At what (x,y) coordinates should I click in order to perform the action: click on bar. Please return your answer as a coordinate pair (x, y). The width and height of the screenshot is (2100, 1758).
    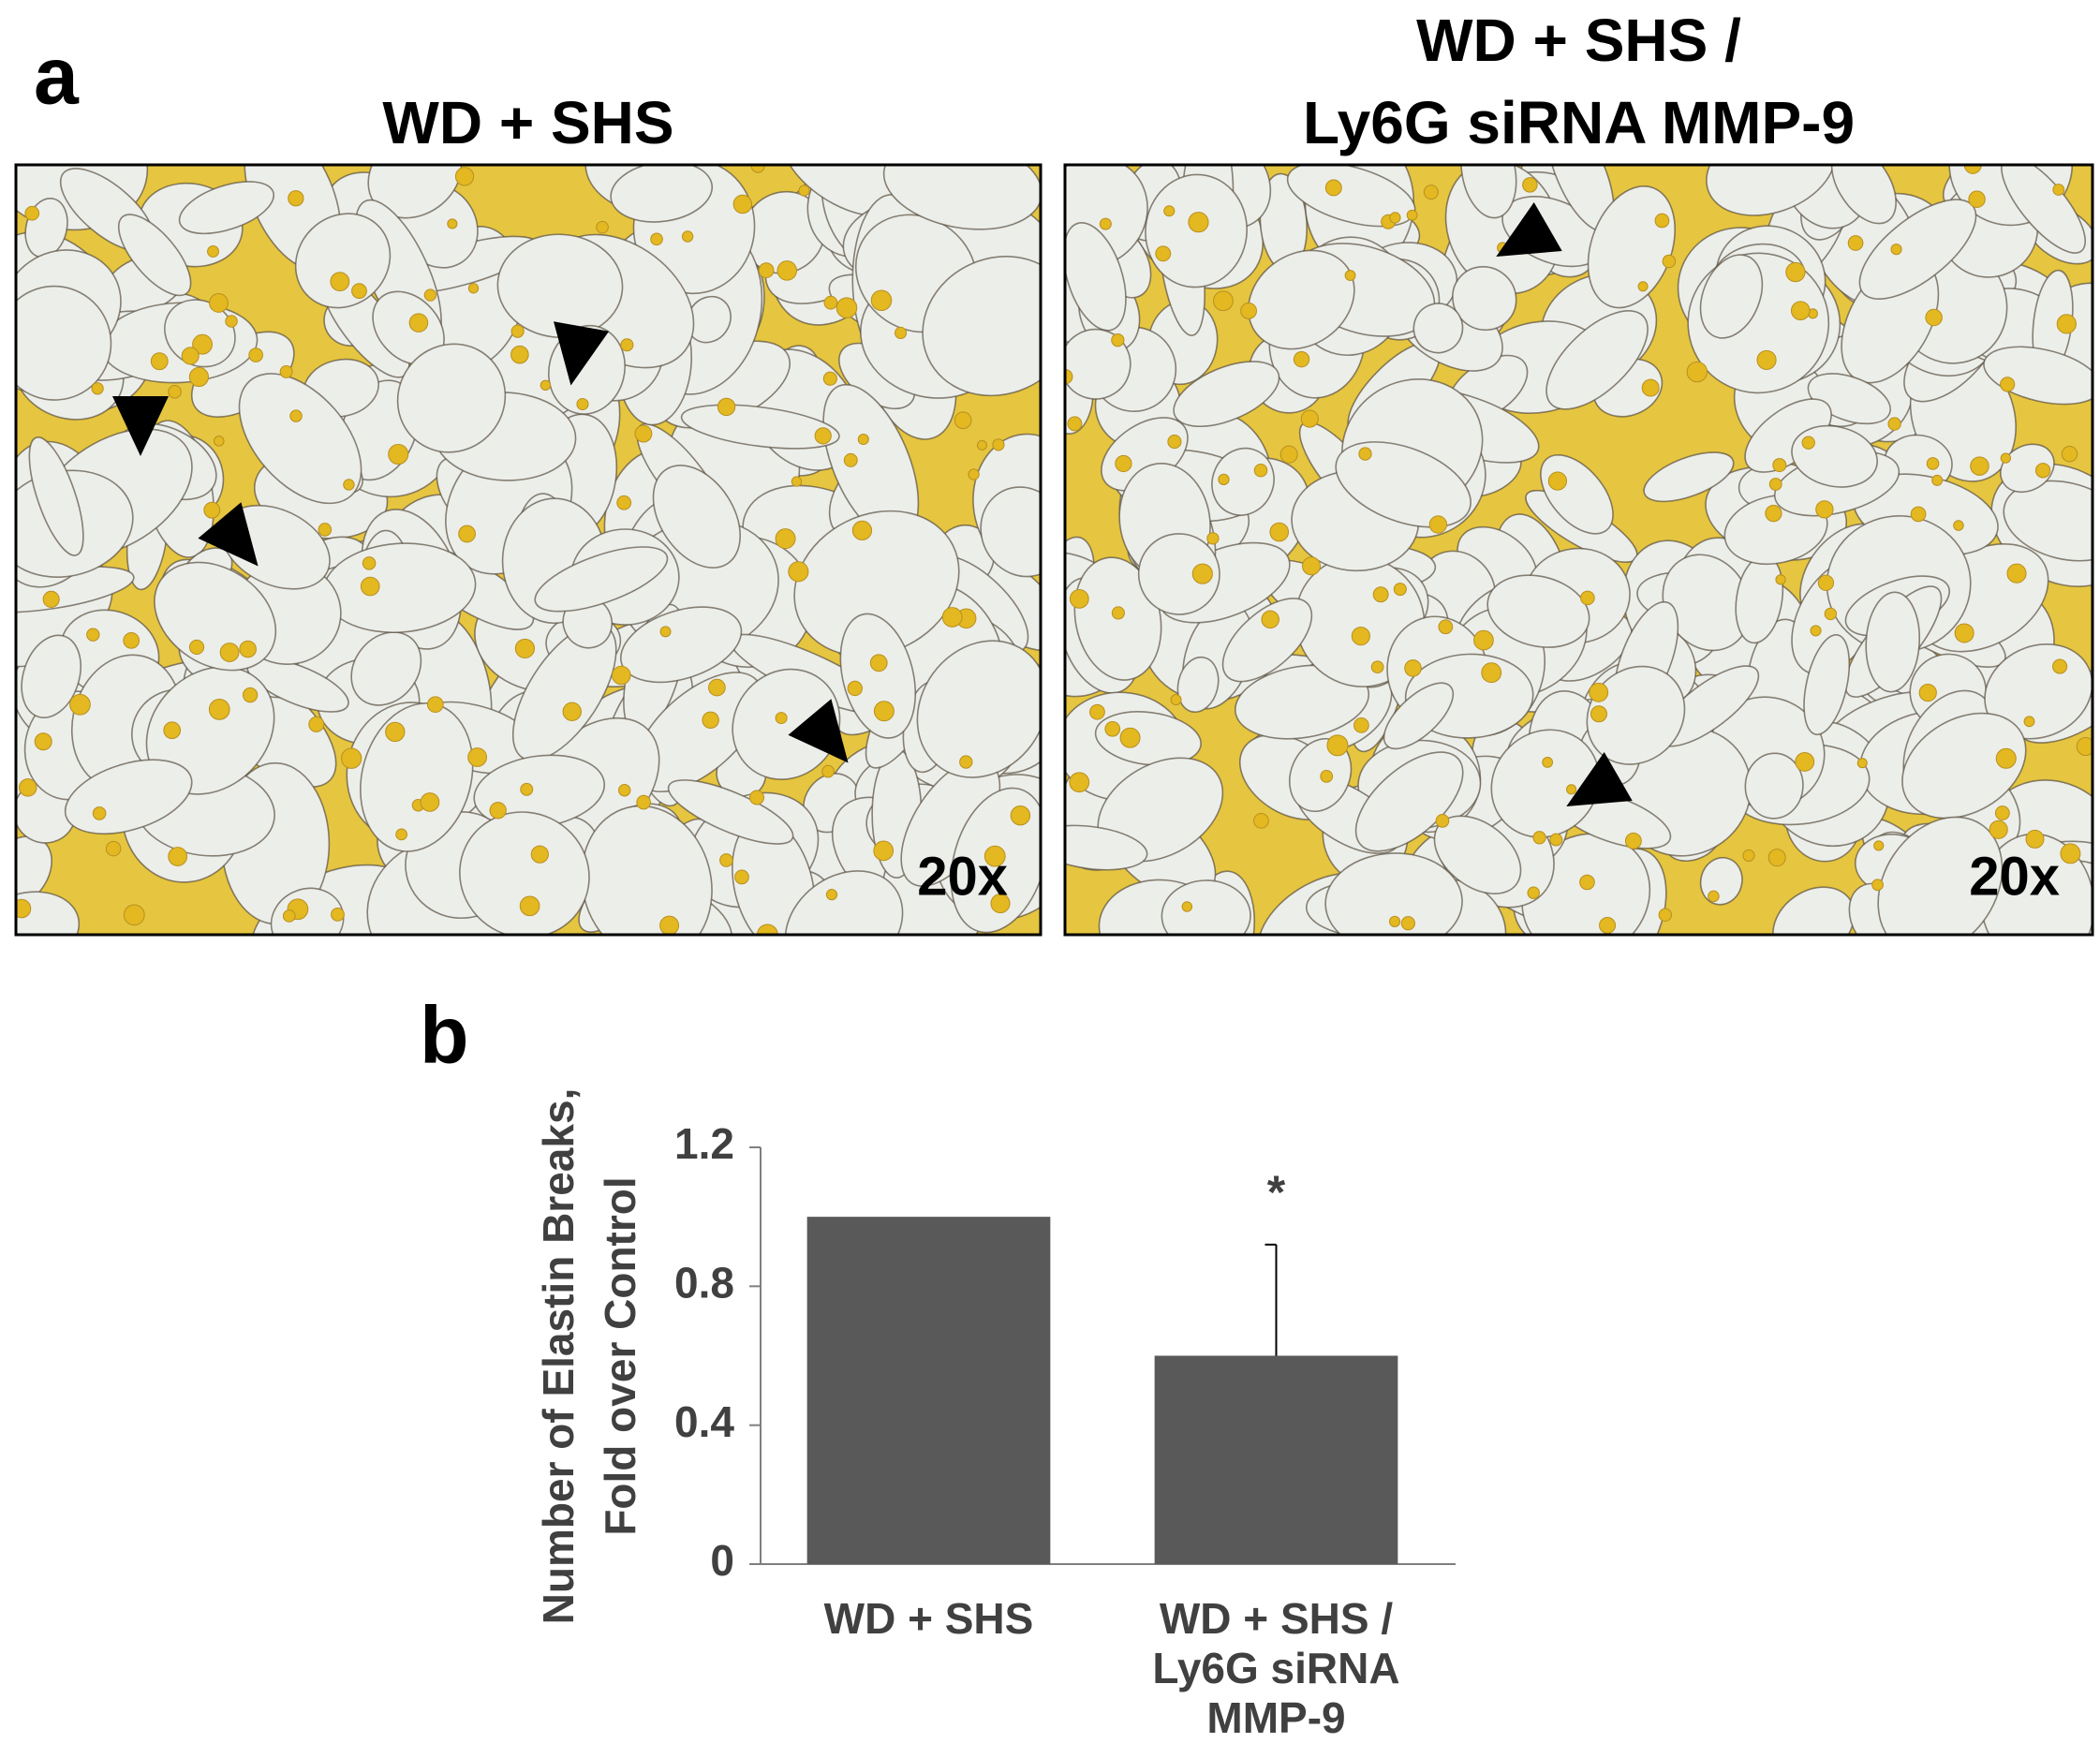
    Looking at the image, I should click on (1276, 1459).